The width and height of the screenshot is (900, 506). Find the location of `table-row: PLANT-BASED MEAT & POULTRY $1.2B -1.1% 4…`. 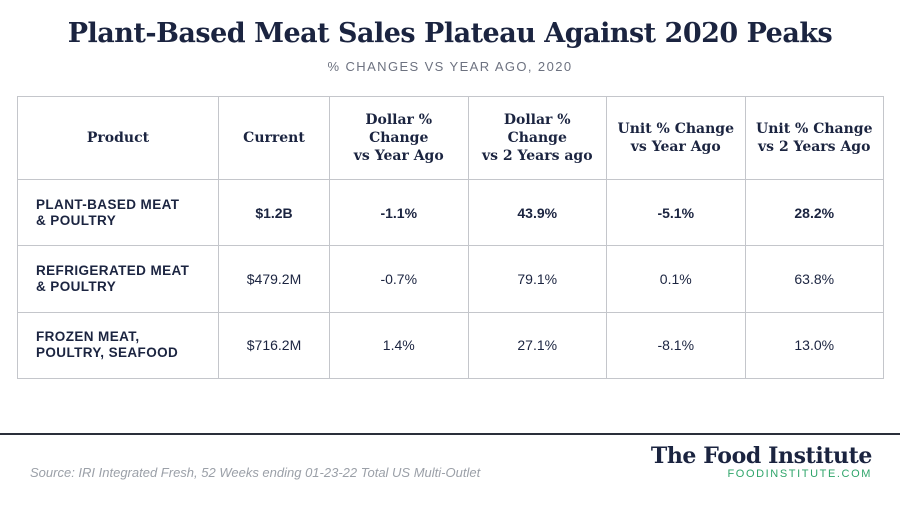

table-row: PLANT-BASED MEAT & POULTRY $1.2B -1.1% 4… is located at coordinates (450, 212).